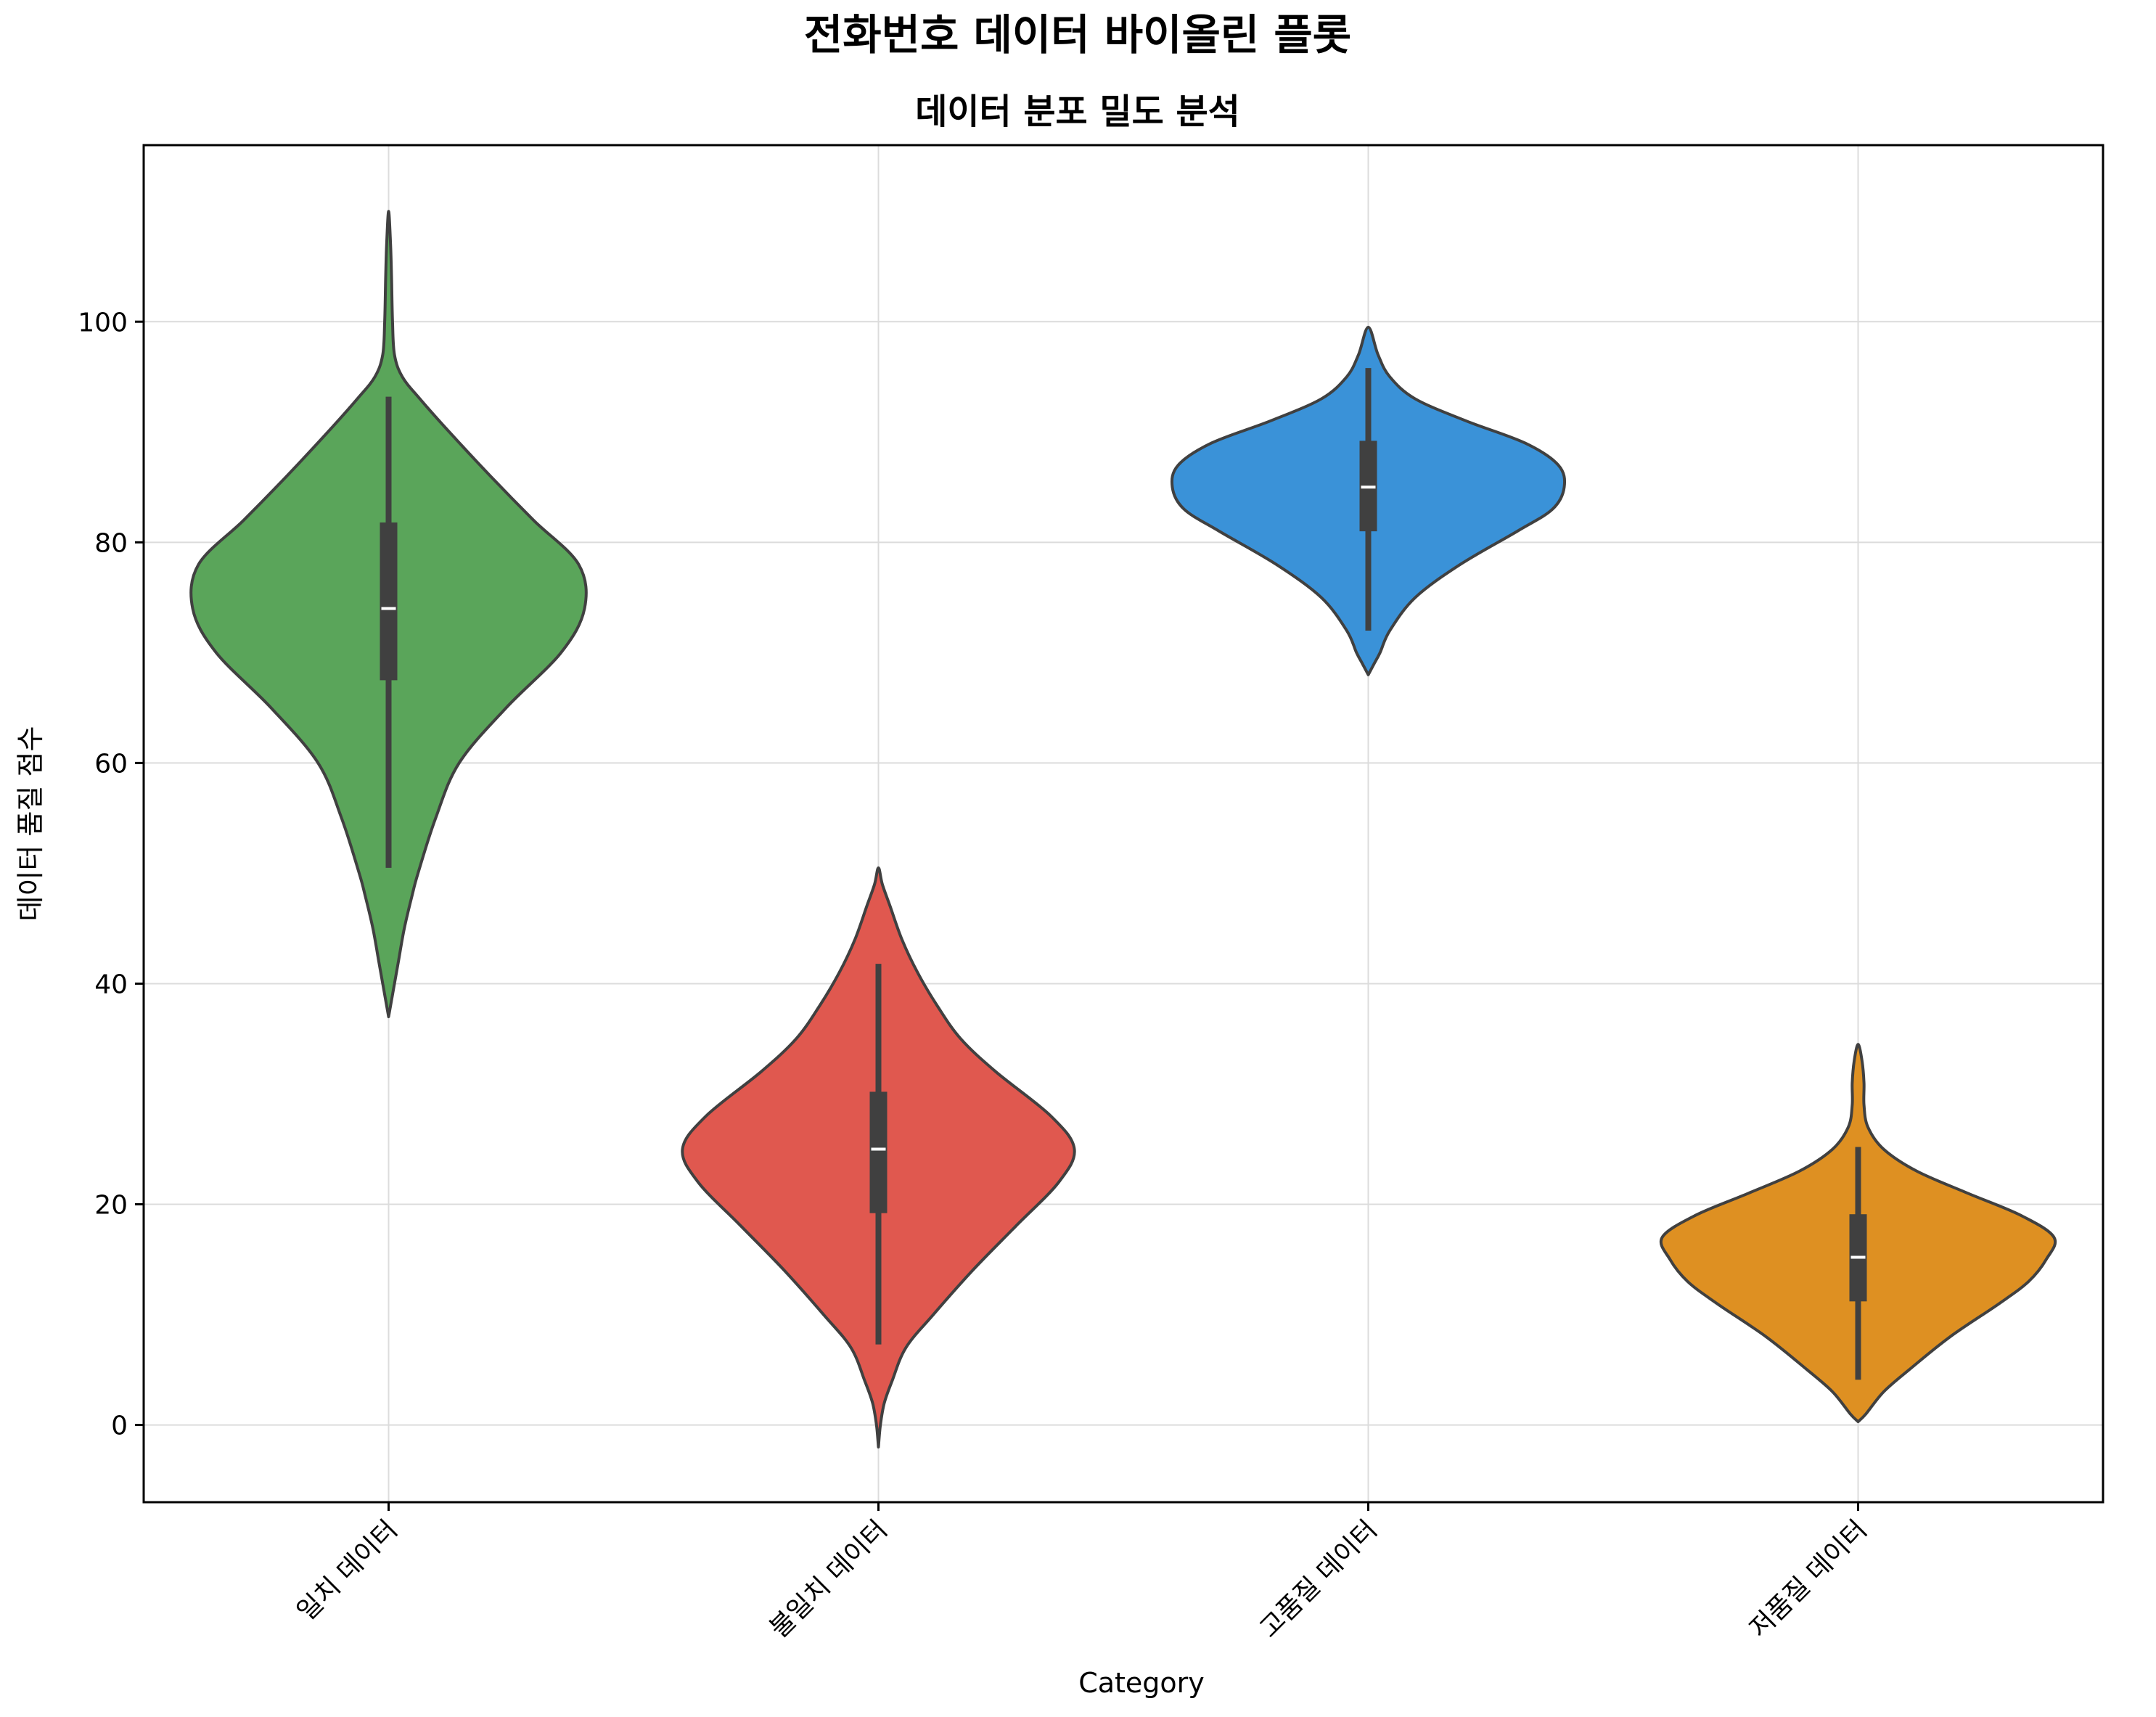 Image resolution: width=2156 pixels, height=1717 pixels. What do you see at coordinates (1808, 1579) in the screenshot?
I see `x-tick-label: 저품질 데이터` at bounding box center [1808, 1579].